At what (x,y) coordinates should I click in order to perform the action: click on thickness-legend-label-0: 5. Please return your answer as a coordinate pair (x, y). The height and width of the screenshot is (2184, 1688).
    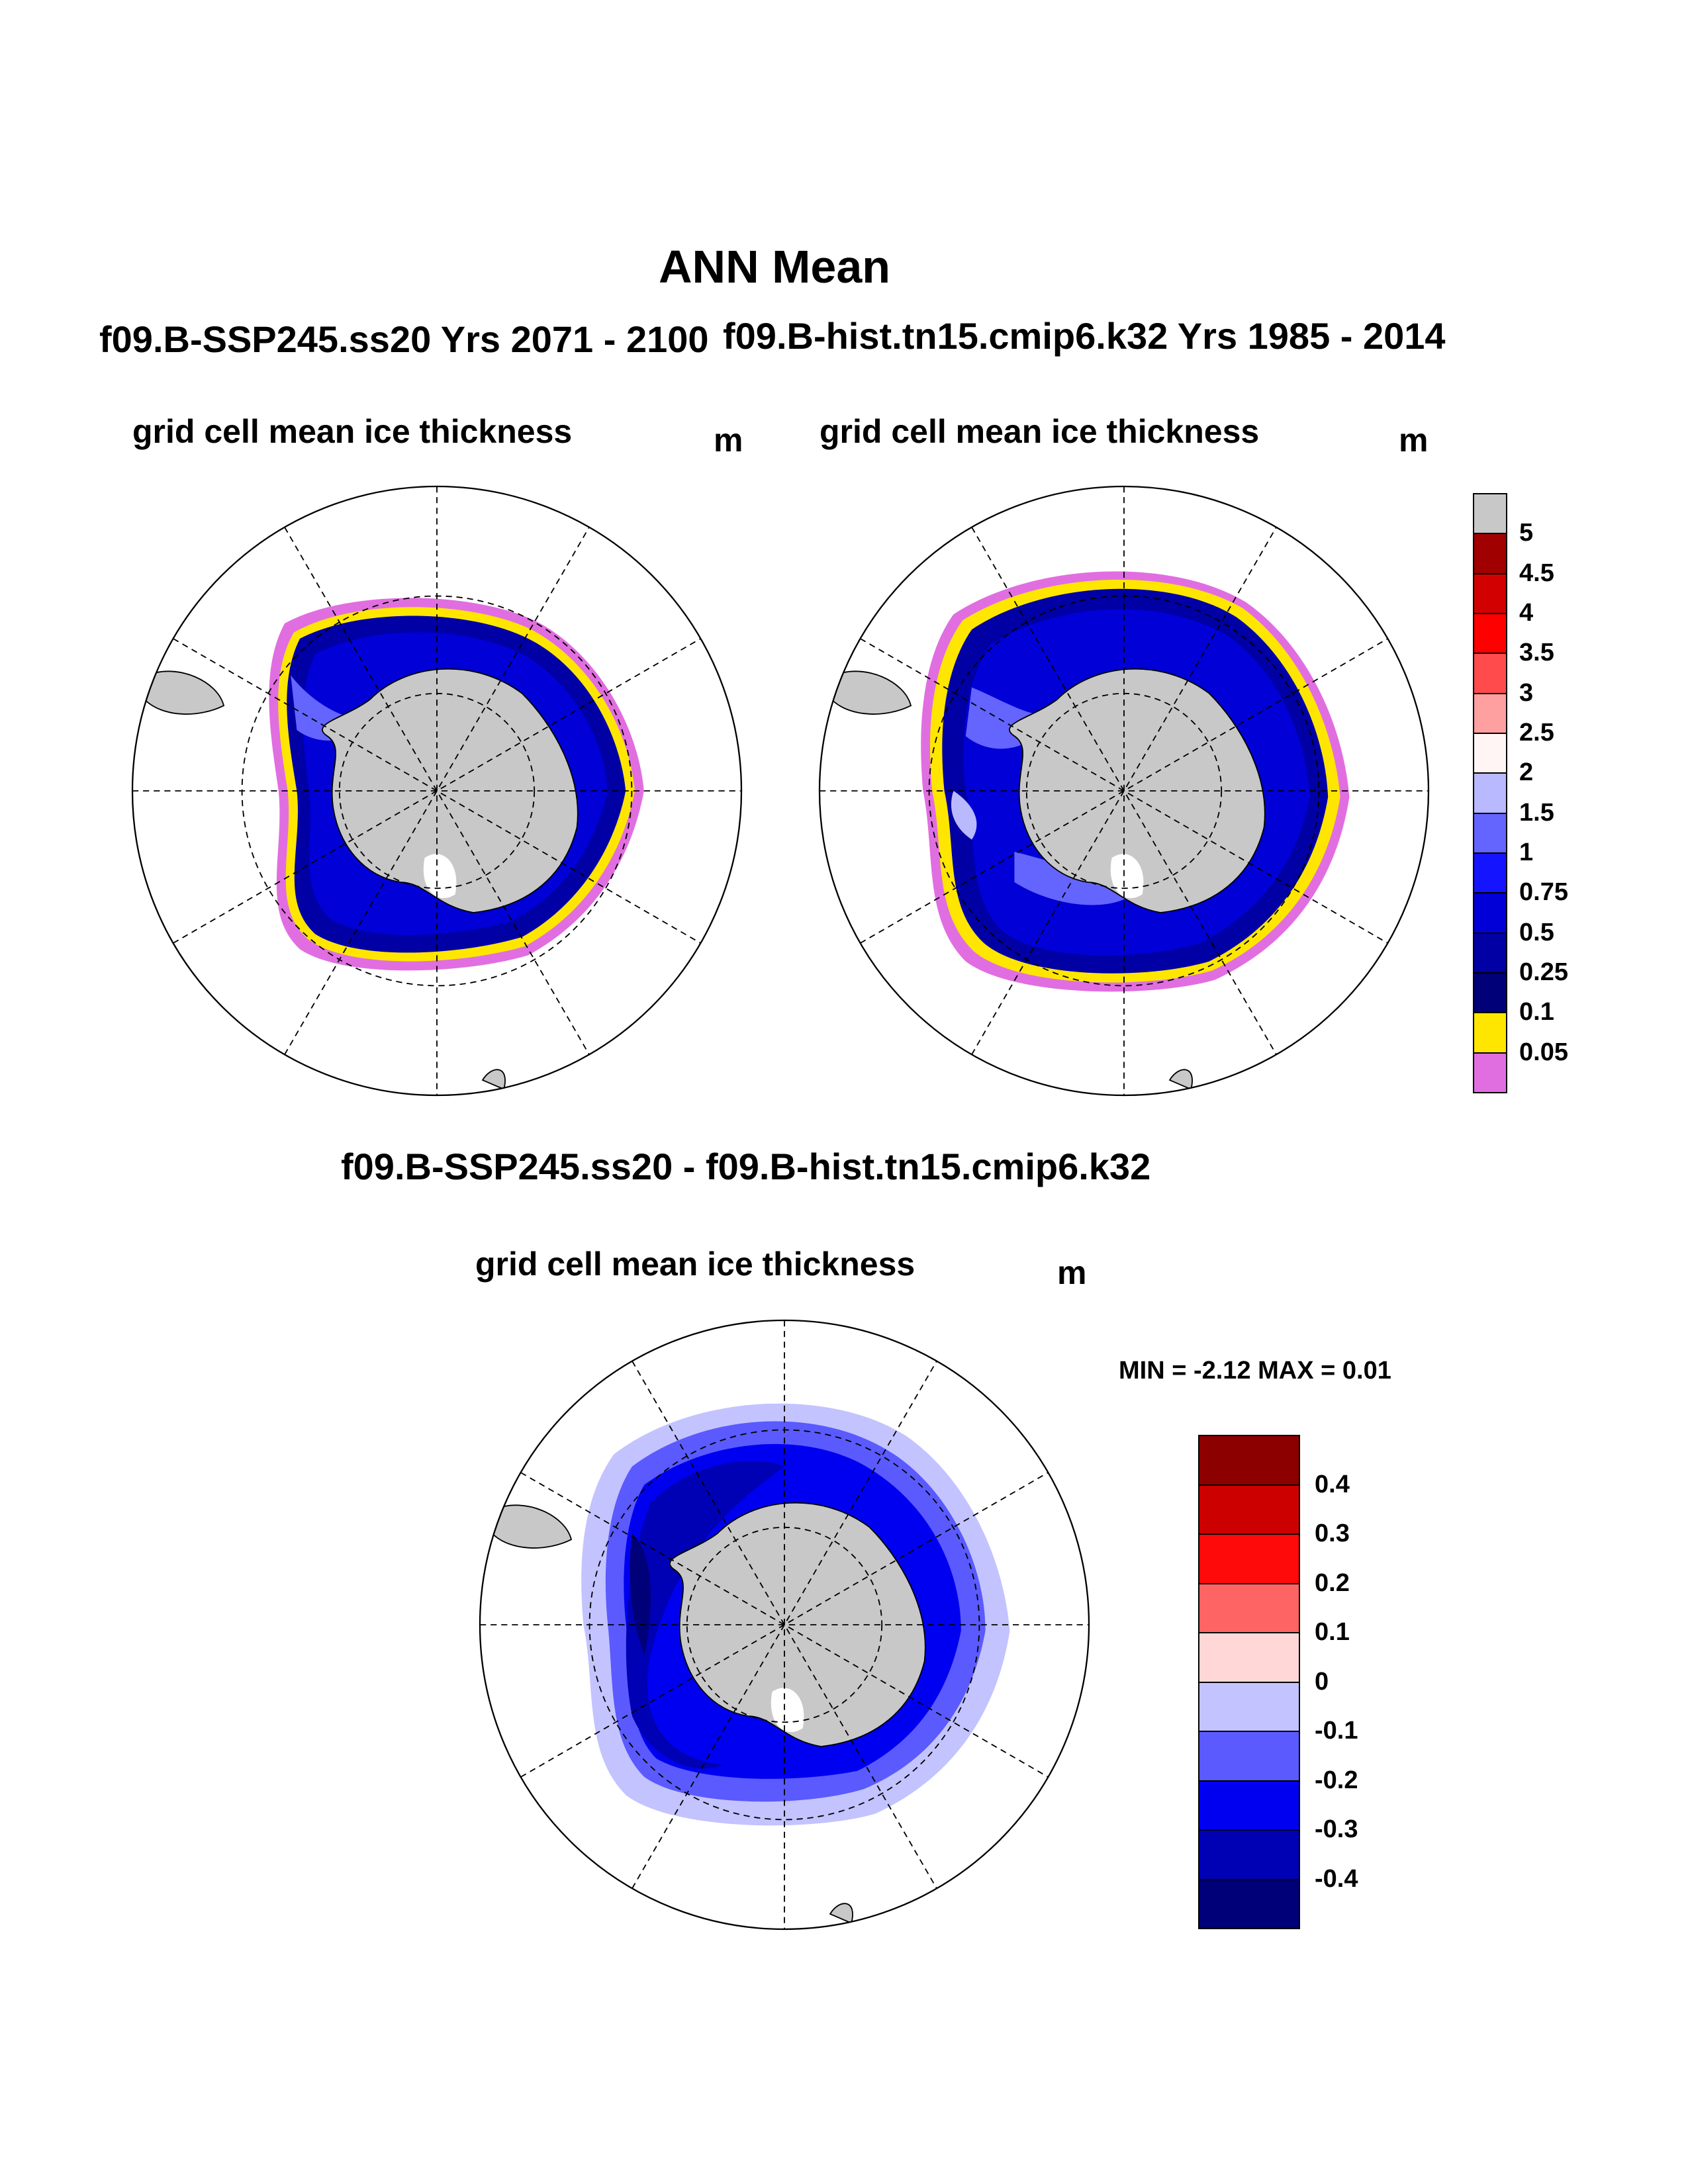
    Looking at the image, I should click on (1526, 533).